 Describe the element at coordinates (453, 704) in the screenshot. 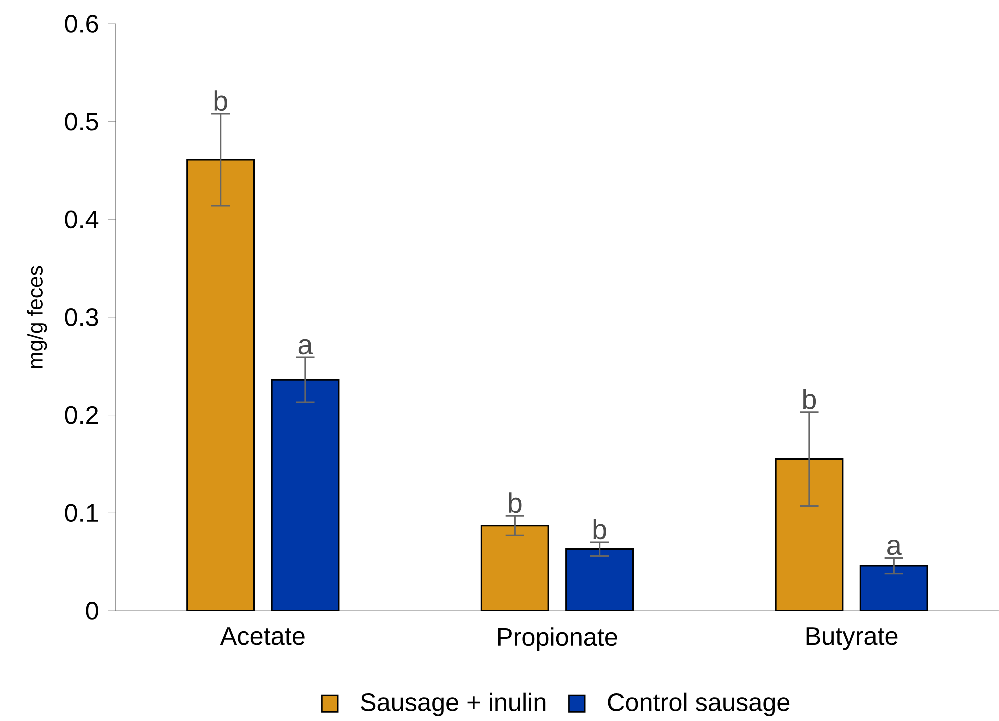

I see `legend-label: Sausage + inulin` at that location.